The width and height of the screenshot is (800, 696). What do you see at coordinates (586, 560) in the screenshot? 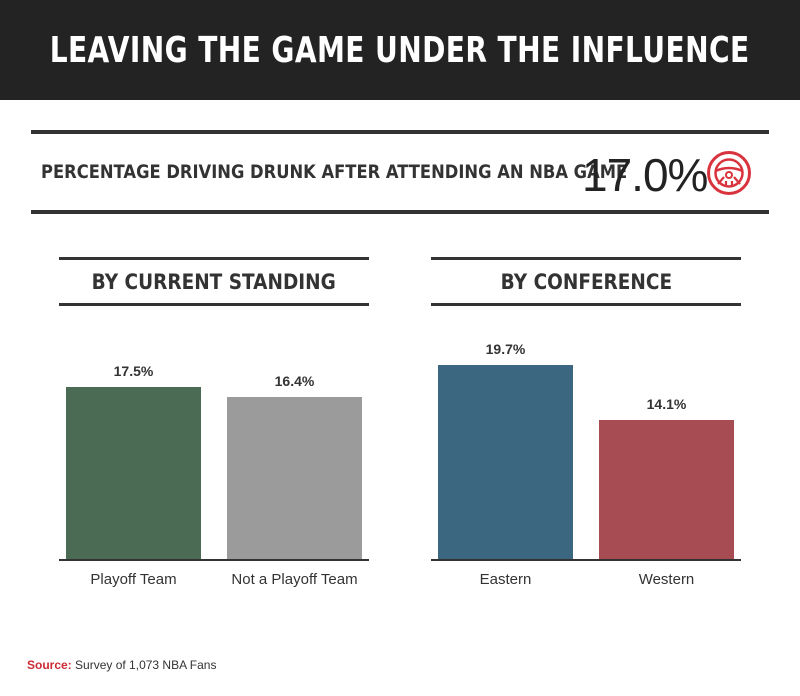
I see `chart2-baseline` at bounding box center [586, 560].